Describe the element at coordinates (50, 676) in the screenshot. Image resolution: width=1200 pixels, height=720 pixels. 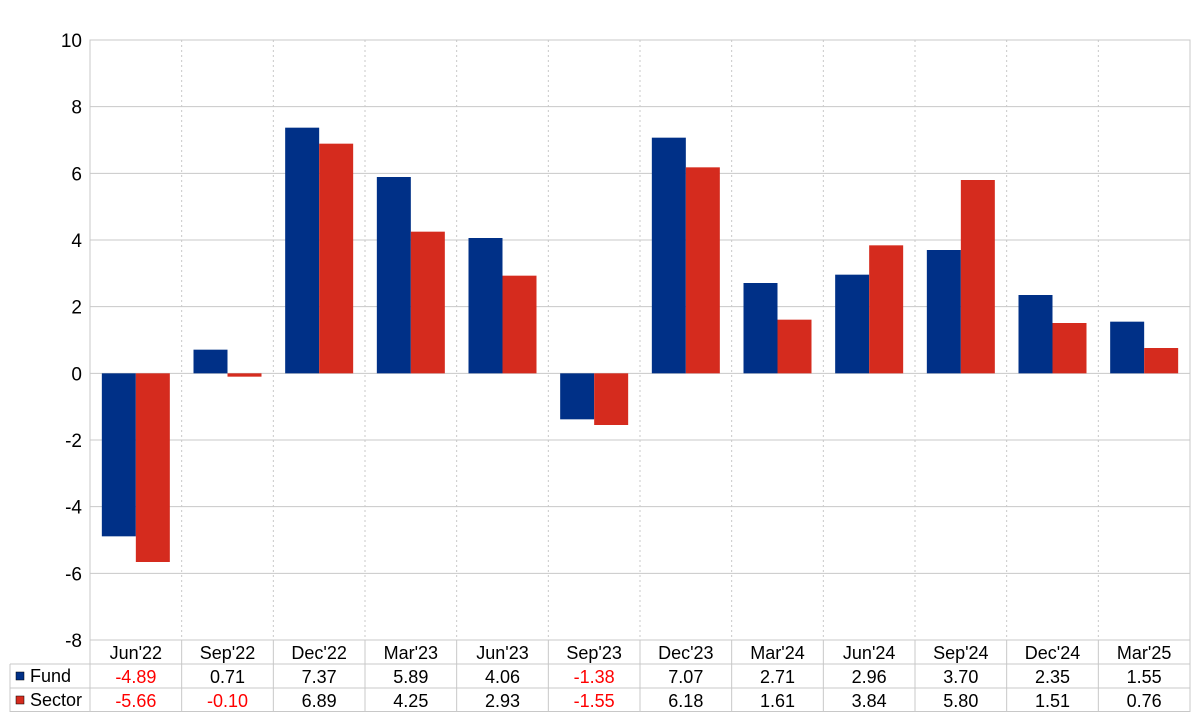
I see `legend-label-fund: Fund` at that location.